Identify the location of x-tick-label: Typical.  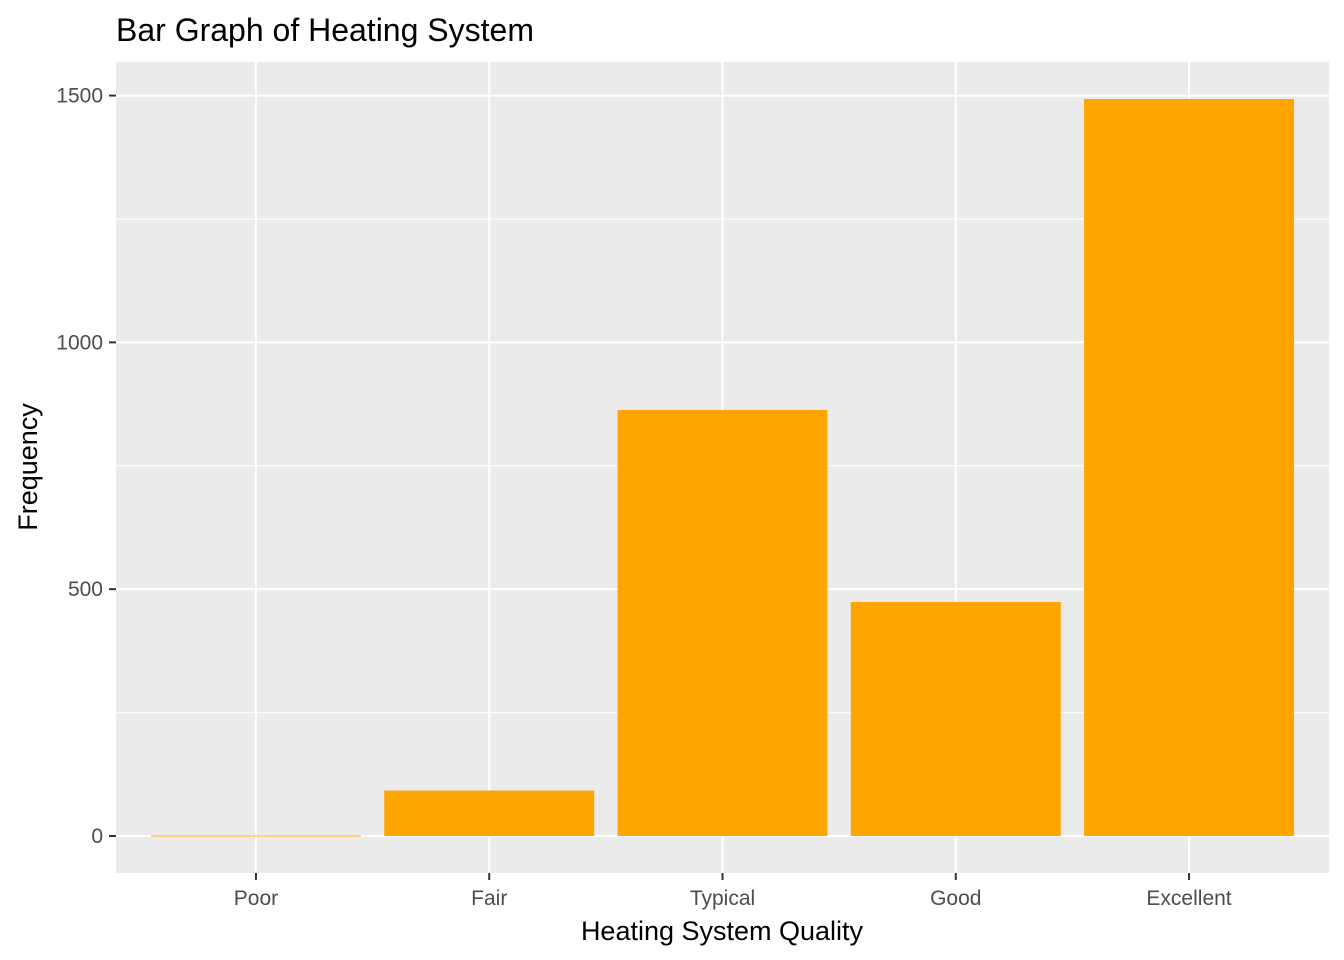
(722, 898).